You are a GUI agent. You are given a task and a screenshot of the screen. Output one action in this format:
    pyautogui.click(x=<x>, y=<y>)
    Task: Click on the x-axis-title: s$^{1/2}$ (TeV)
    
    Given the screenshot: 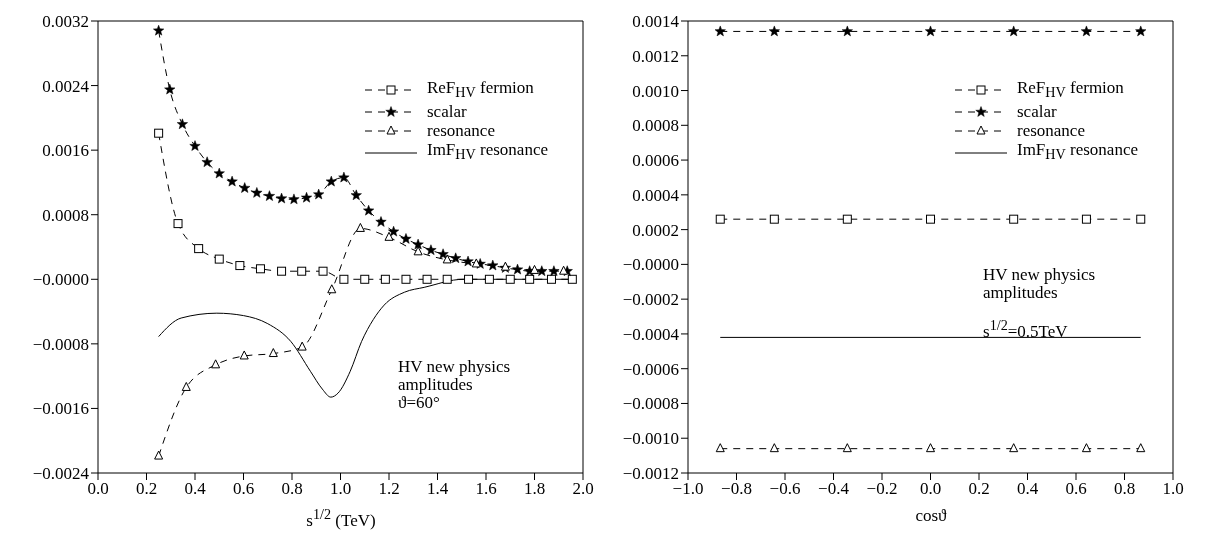 What is the action you would take?
    pyautogui.click(x=341, y=518)
    